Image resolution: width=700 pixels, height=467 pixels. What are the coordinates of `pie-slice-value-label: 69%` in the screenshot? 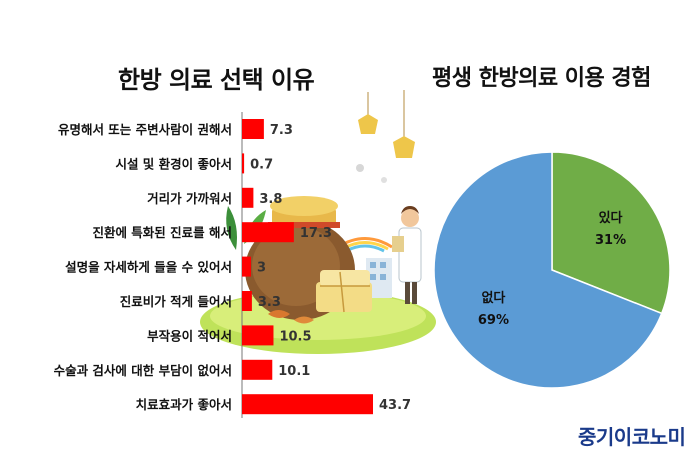 It's located at (493, 320).